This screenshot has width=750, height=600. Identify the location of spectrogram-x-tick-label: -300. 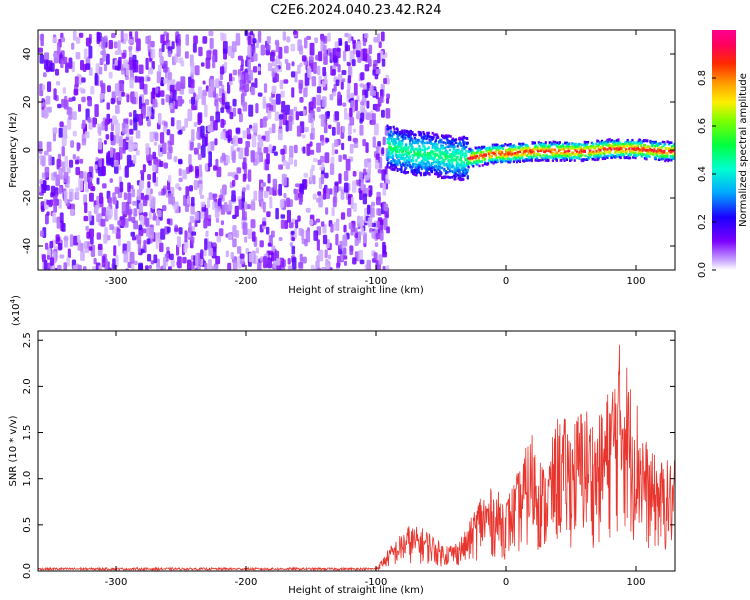
(116, 281).